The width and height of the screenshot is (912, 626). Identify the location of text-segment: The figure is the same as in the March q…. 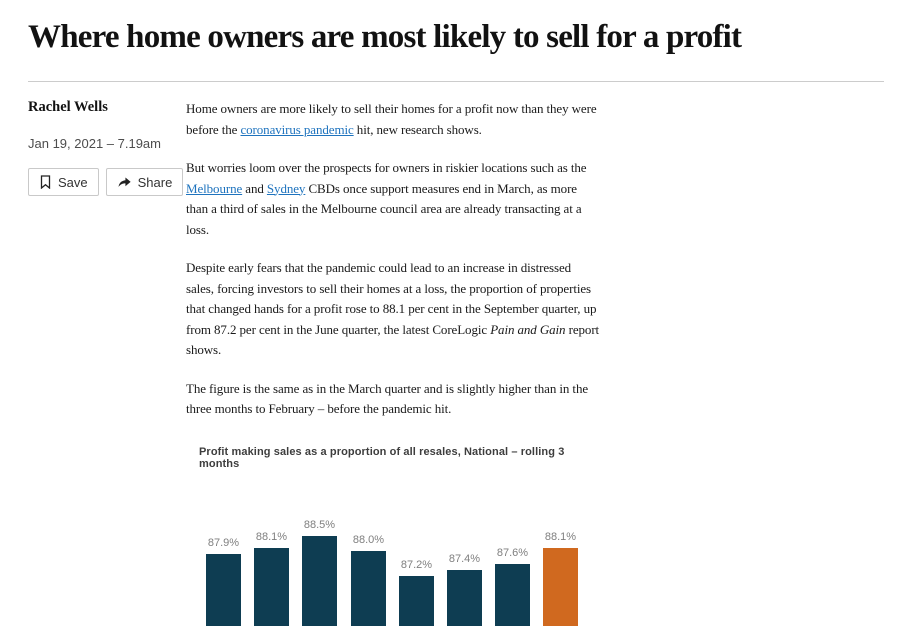
(387, 398).